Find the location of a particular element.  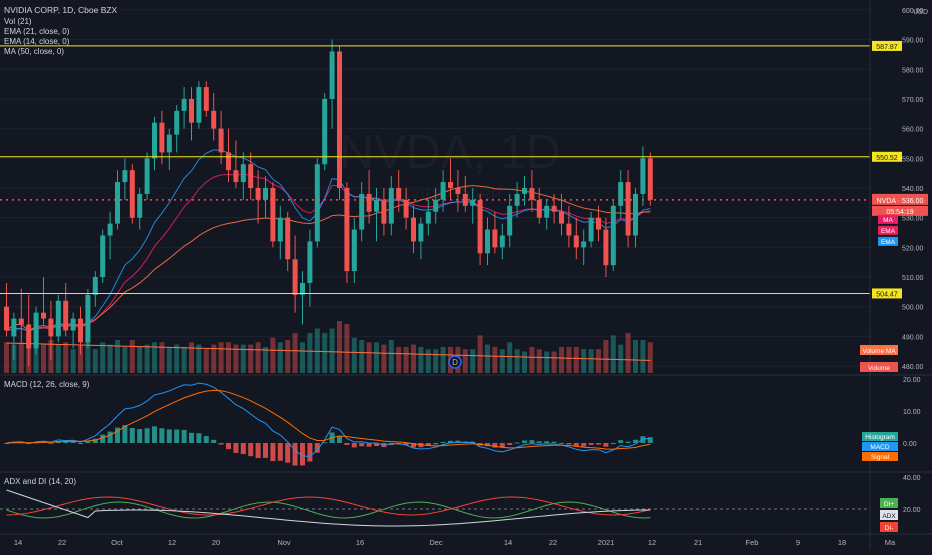

indicator-tag: EMA is located at coordinates (888, 242).